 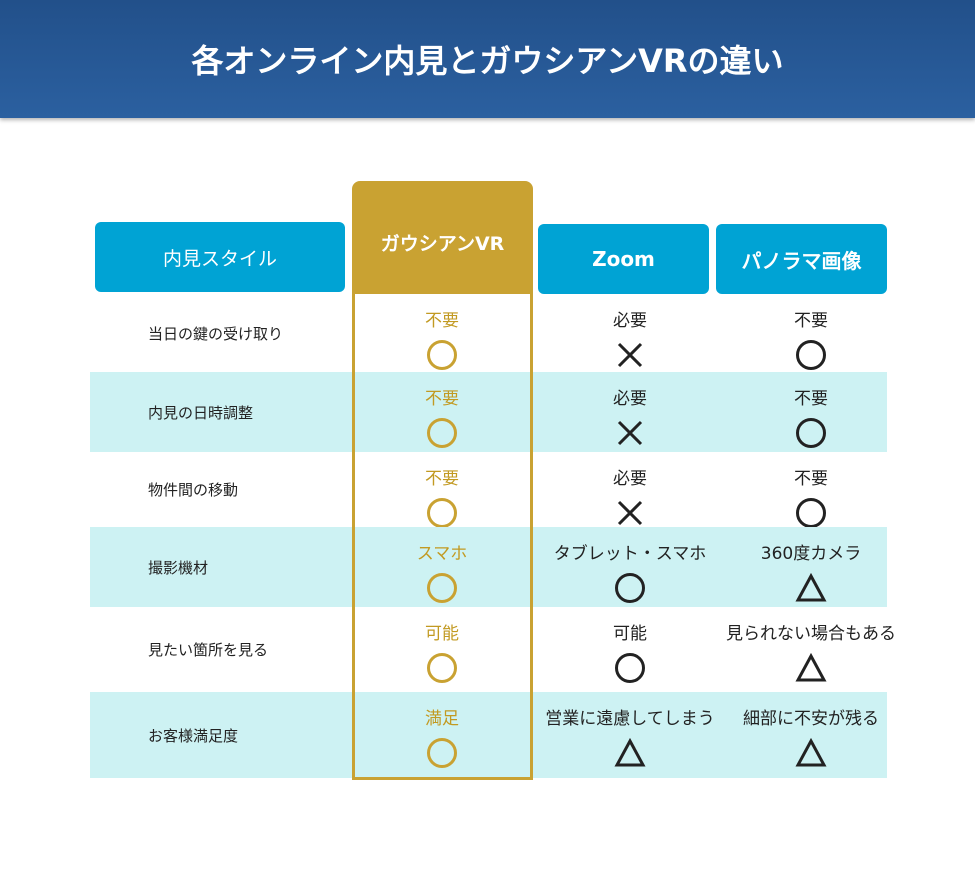 I want to click on table-row: お客様満足度 満足 営業に遠慮してしまう 細部に不安が残る, so click(x=488, y=735).